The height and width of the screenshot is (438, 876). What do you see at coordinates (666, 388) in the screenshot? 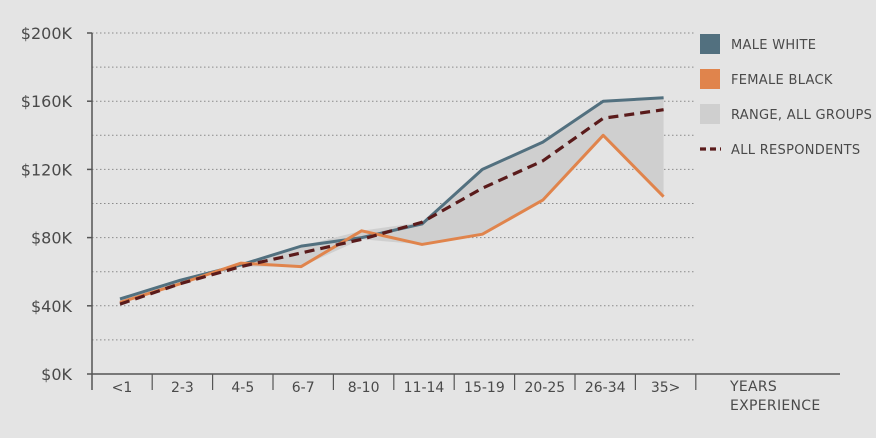
I see `x-tick-label: 35>` at bounding box center [666, 388].